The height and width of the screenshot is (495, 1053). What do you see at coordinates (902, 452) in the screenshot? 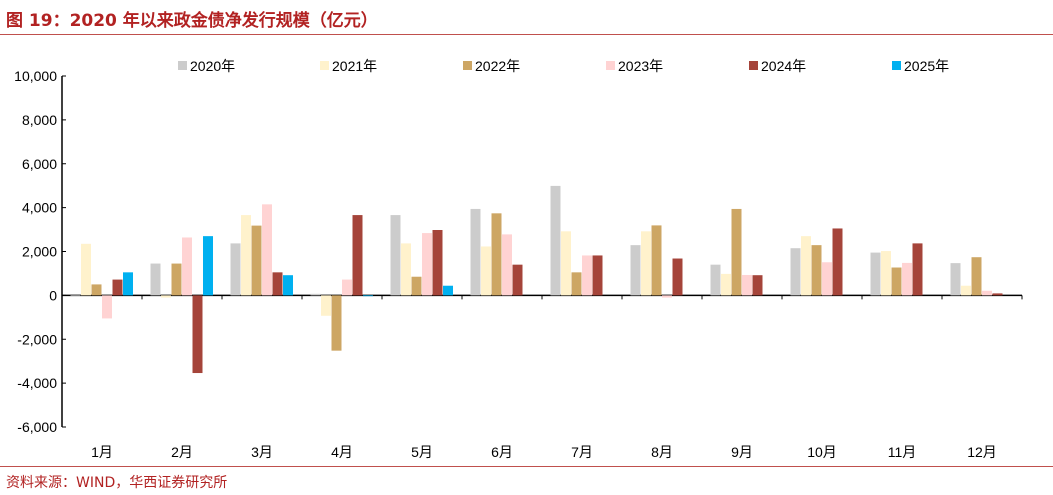
I see `x-tick-label: 11月` at bounding box center [902, 452].